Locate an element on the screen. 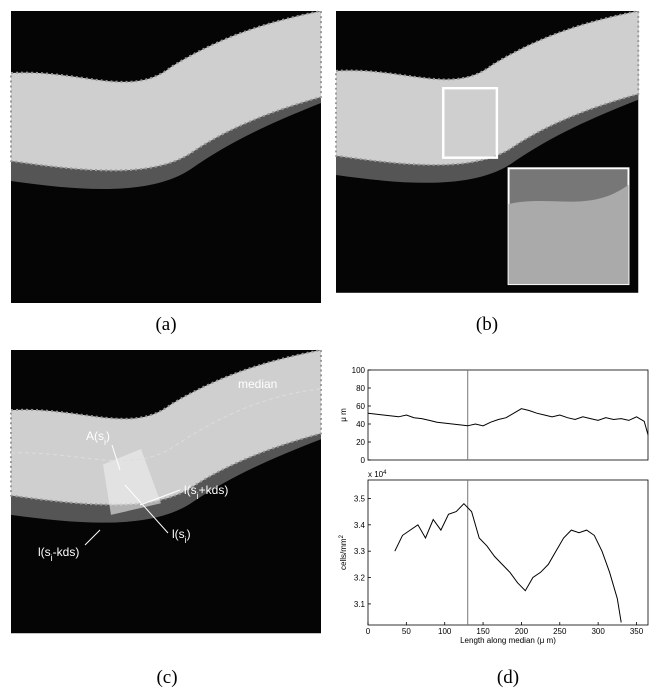 The image size is (668, 691). annotation: median is located at coordinates (257, 384).